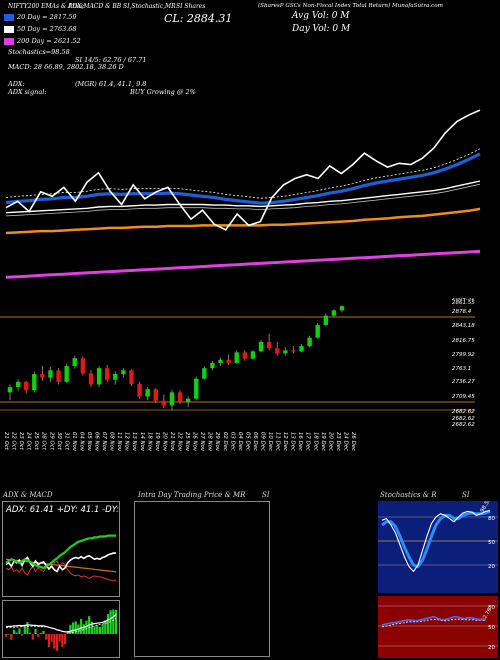 Image resolution: width=500 pixels, height=660 pixels. What do you see at coordinates (270, 441) in the screenshot?
I see `date-label: 10 Dec` at bounding box center [270, 441].